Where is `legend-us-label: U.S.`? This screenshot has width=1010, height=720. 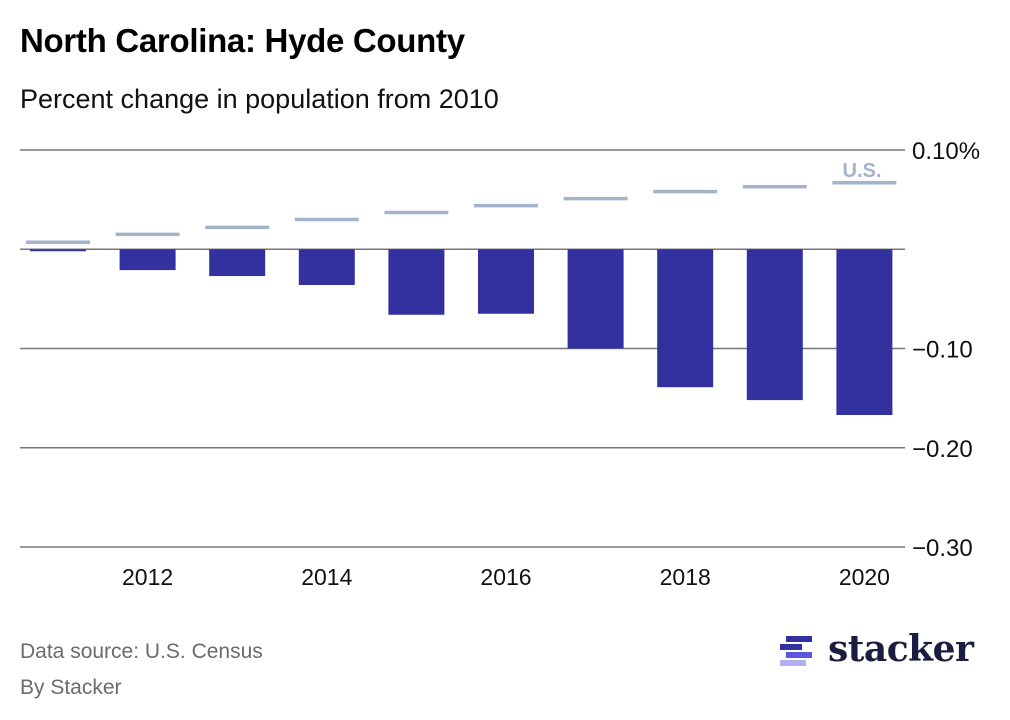
legend-us-label: U.S. is located at coordinates (862, 171).